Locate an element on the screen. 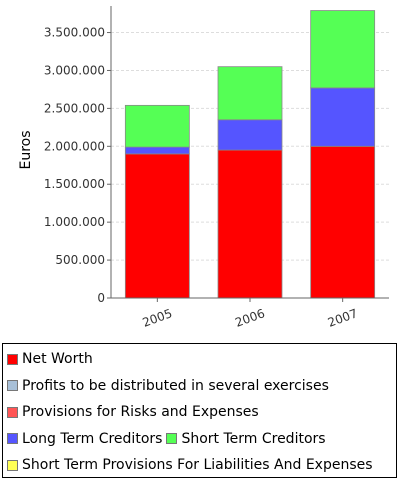 This screenshot has height=480, width=400. x-tick-label: 2006 is located at coordinates (249, 318).